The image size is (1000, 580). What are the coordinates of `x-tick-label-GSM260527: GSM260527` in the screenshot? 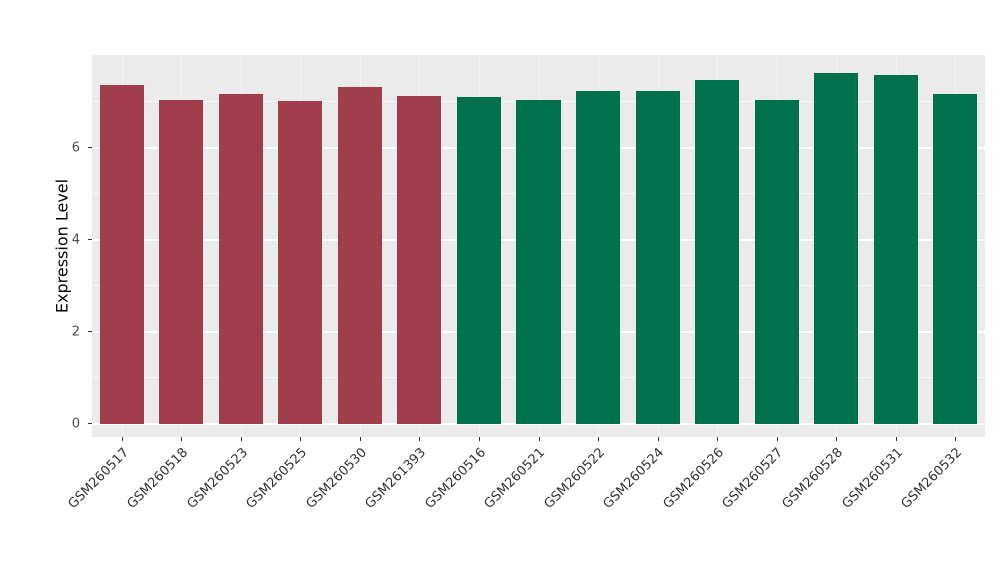 It's located at (753, 478).